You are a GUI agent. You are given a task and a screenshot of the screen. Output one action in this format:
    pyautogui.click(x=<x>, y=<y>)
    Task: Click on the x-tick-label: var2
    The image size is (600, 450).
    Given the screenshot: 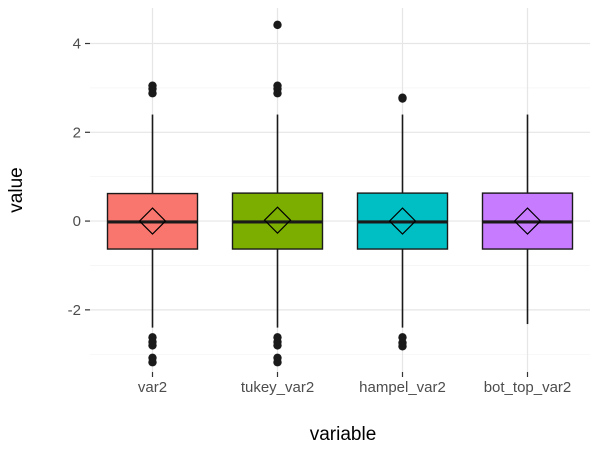 What is the action you would take?
    pyautogui.click(x=152, y=387)
    